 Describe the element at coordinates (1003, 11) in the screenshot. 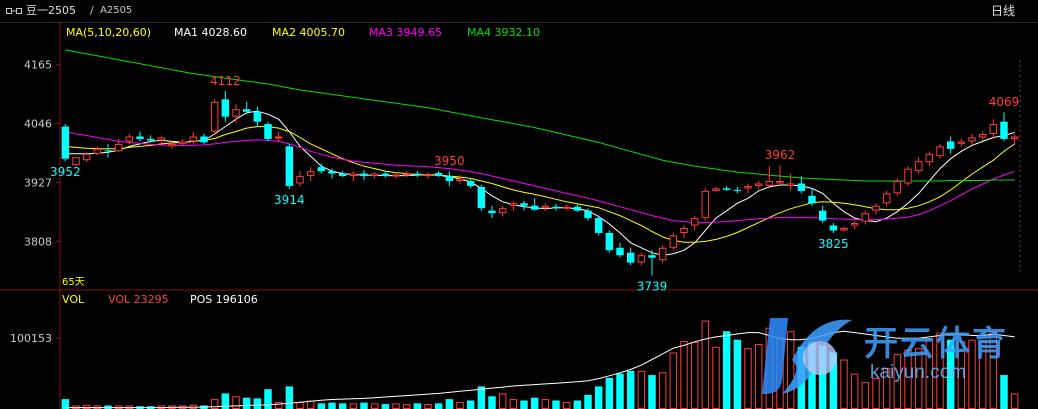

I see `period-selector: 日线` at that location.